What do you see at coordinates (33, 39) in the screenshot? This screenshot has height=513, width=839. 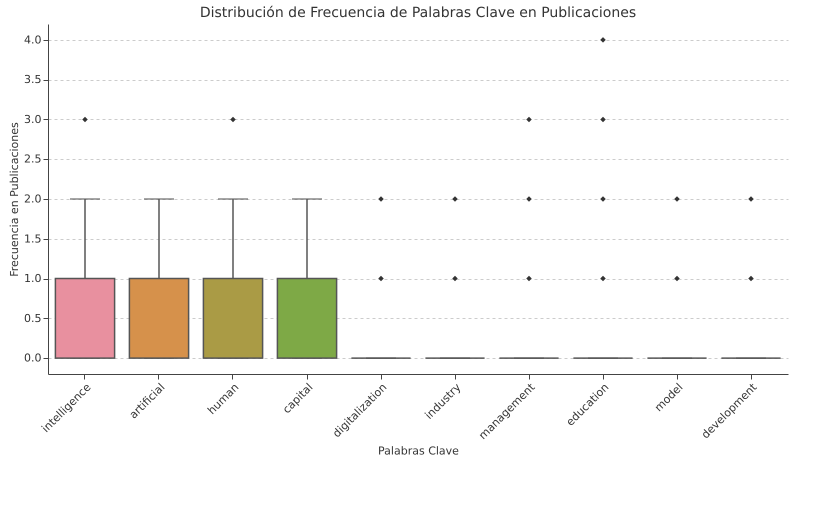 I see `y-tick-label: 4.0` at bounding box center [33, 39].